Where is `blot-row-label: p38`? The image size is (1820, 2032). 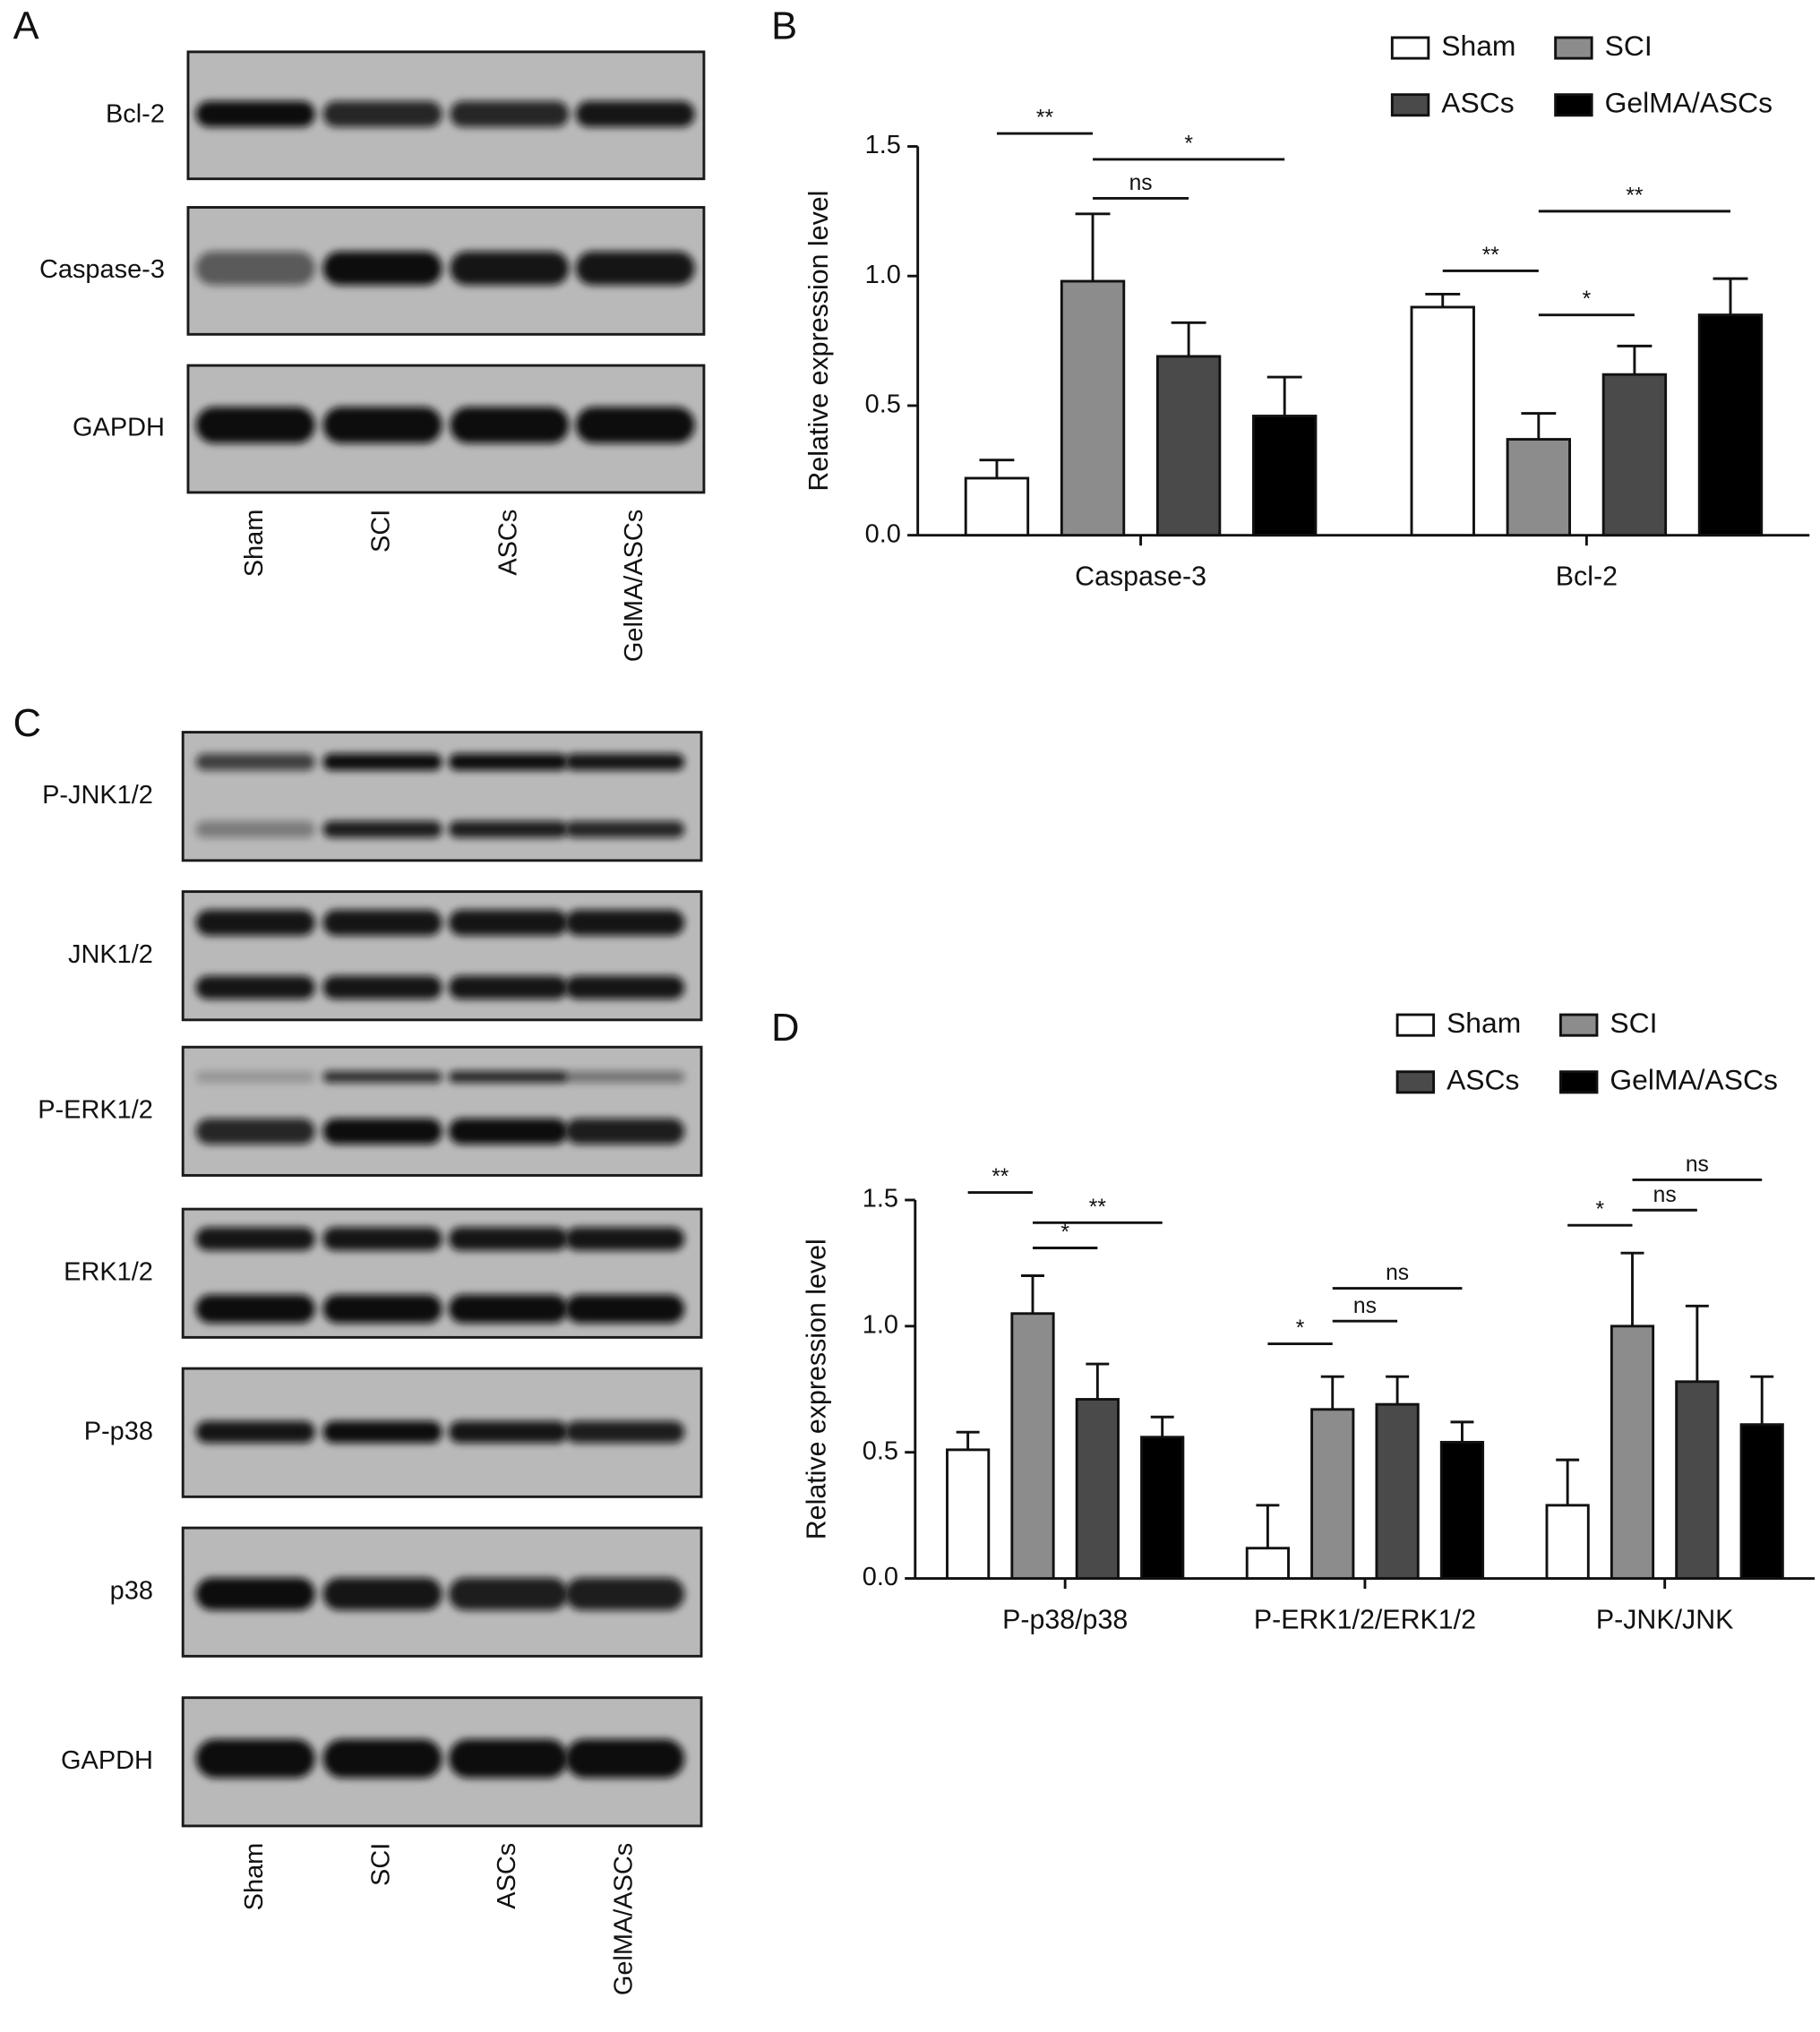 blot-row-label: p38 is located at coordinates (131, 1590).